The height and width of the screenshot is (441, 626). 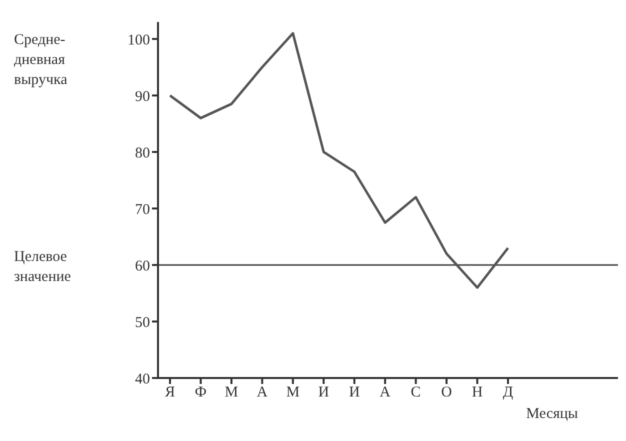 I want to click on y-tick-label: 70, so click(x=142, y=210).